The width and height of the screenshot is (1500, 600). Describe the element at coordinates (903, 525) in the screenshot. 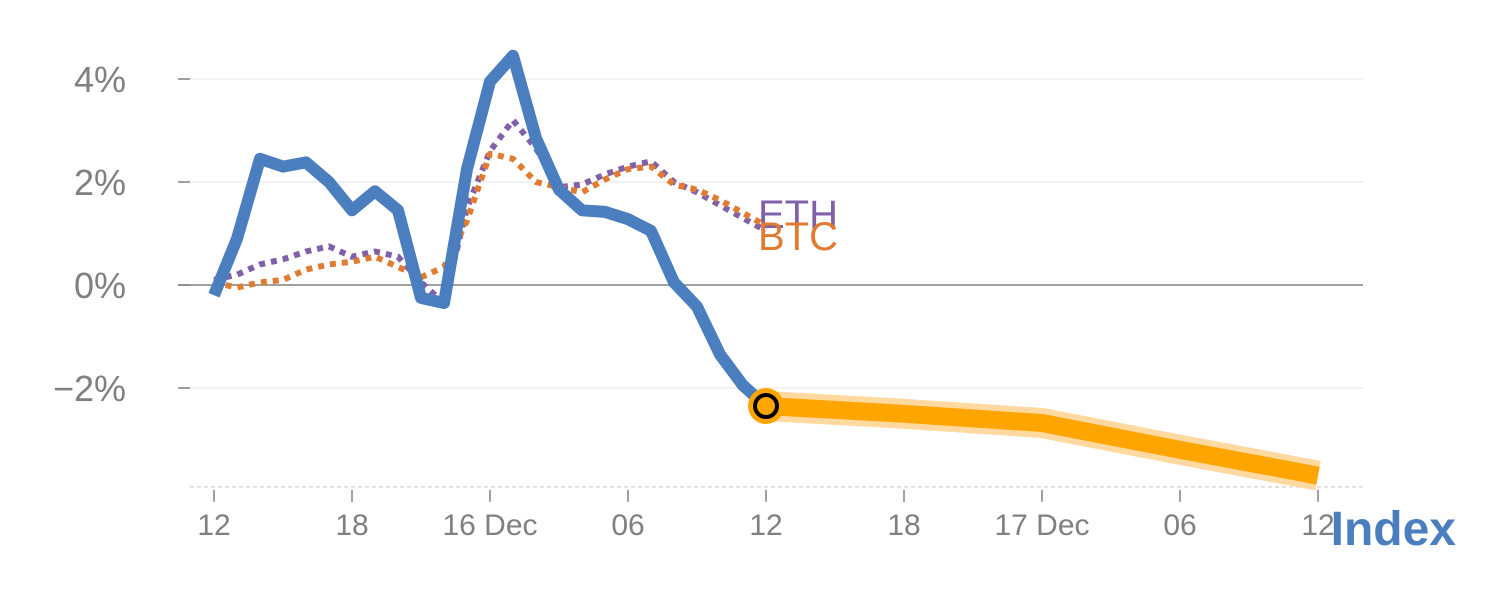

I see `x-tick-label-5: 18` at that location.